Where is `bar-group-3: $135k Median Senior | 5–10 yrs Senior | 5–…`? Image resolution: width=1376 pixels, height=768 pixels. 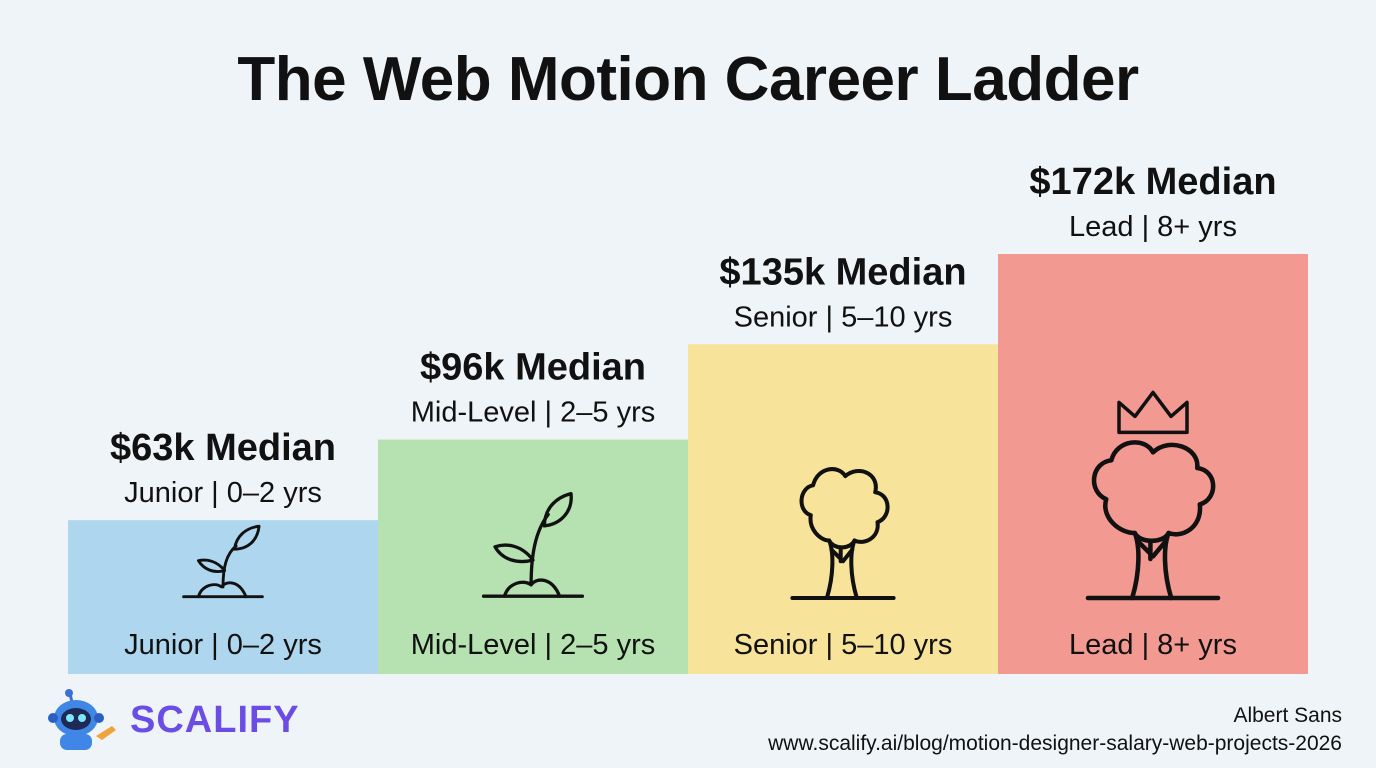
bar-group-3: $135k Median Senior | 5–10 yrs Senior | 5–… is located at coordinates (843, 462).